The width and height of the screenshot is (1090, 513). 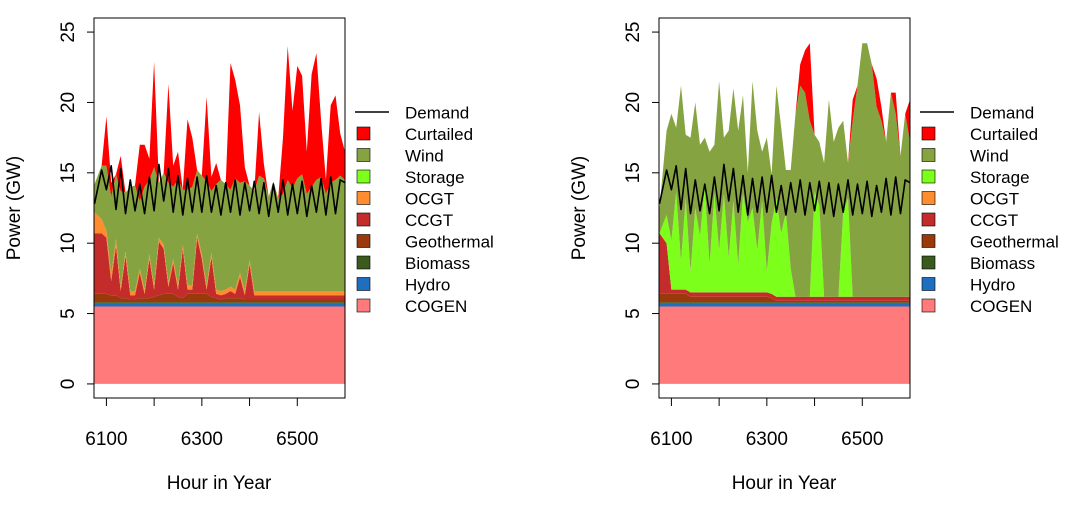 I want to click on area-curtailed, so click(x=219, y=123).